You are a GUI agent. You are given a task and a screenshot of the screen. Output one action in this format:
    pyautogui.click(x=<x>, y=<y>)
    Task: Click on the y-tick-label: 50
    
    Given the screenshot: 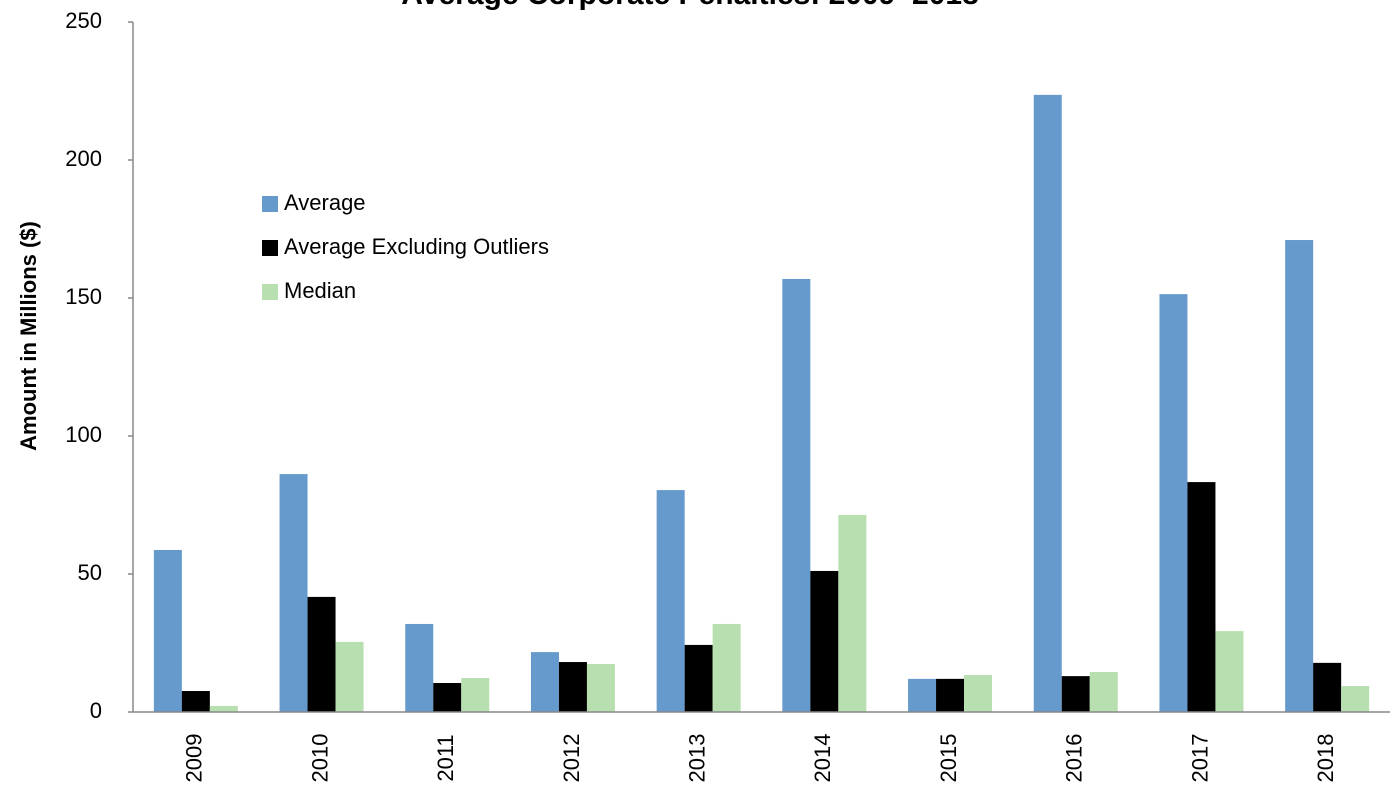 What is the action you would take?
    pyautogui.click(x=90, y=572)
    